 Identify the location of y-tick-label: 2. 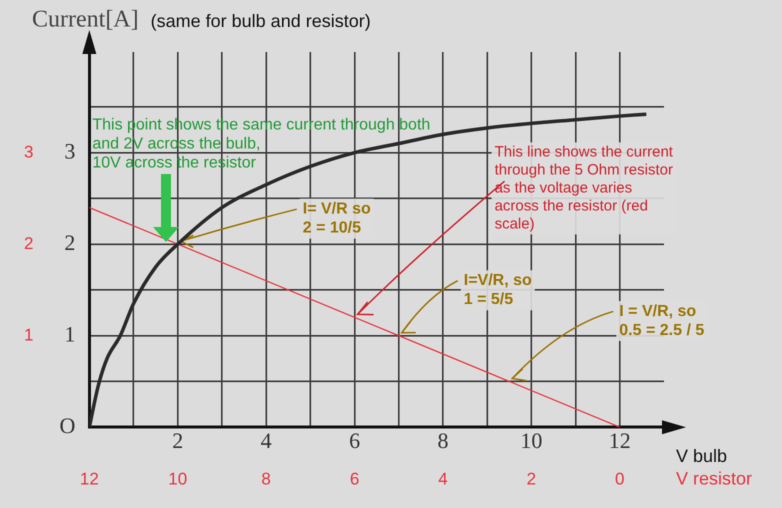
(70, 242).